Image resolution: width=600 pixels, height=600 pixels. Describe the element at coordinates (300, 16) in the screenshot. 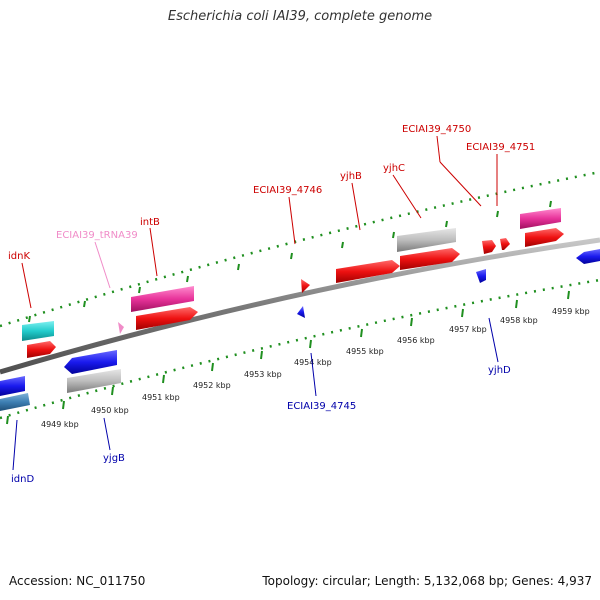

I see `genome-title: Escherichia coli IAI39, complete genome` at that location.